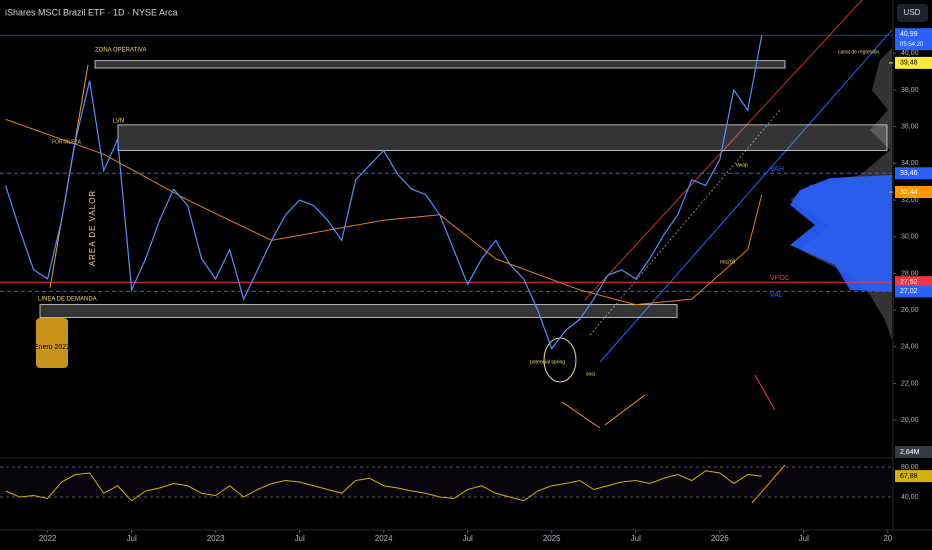  Describe the element at coordinates (910, 497) in the screenshot. I see `rsi-tick-label: 40,00` at that location.